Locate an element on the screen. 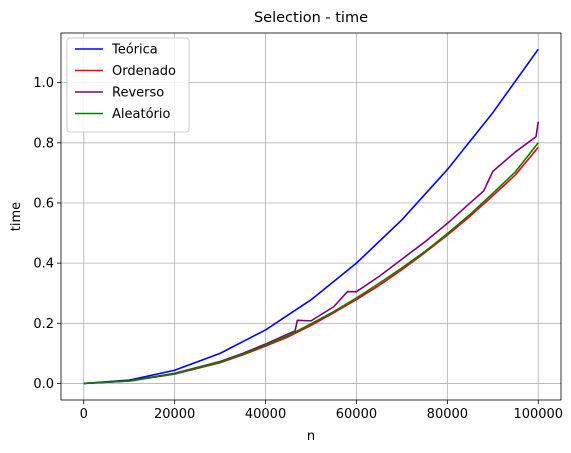  legend-box is located at coordinates (128, 85).